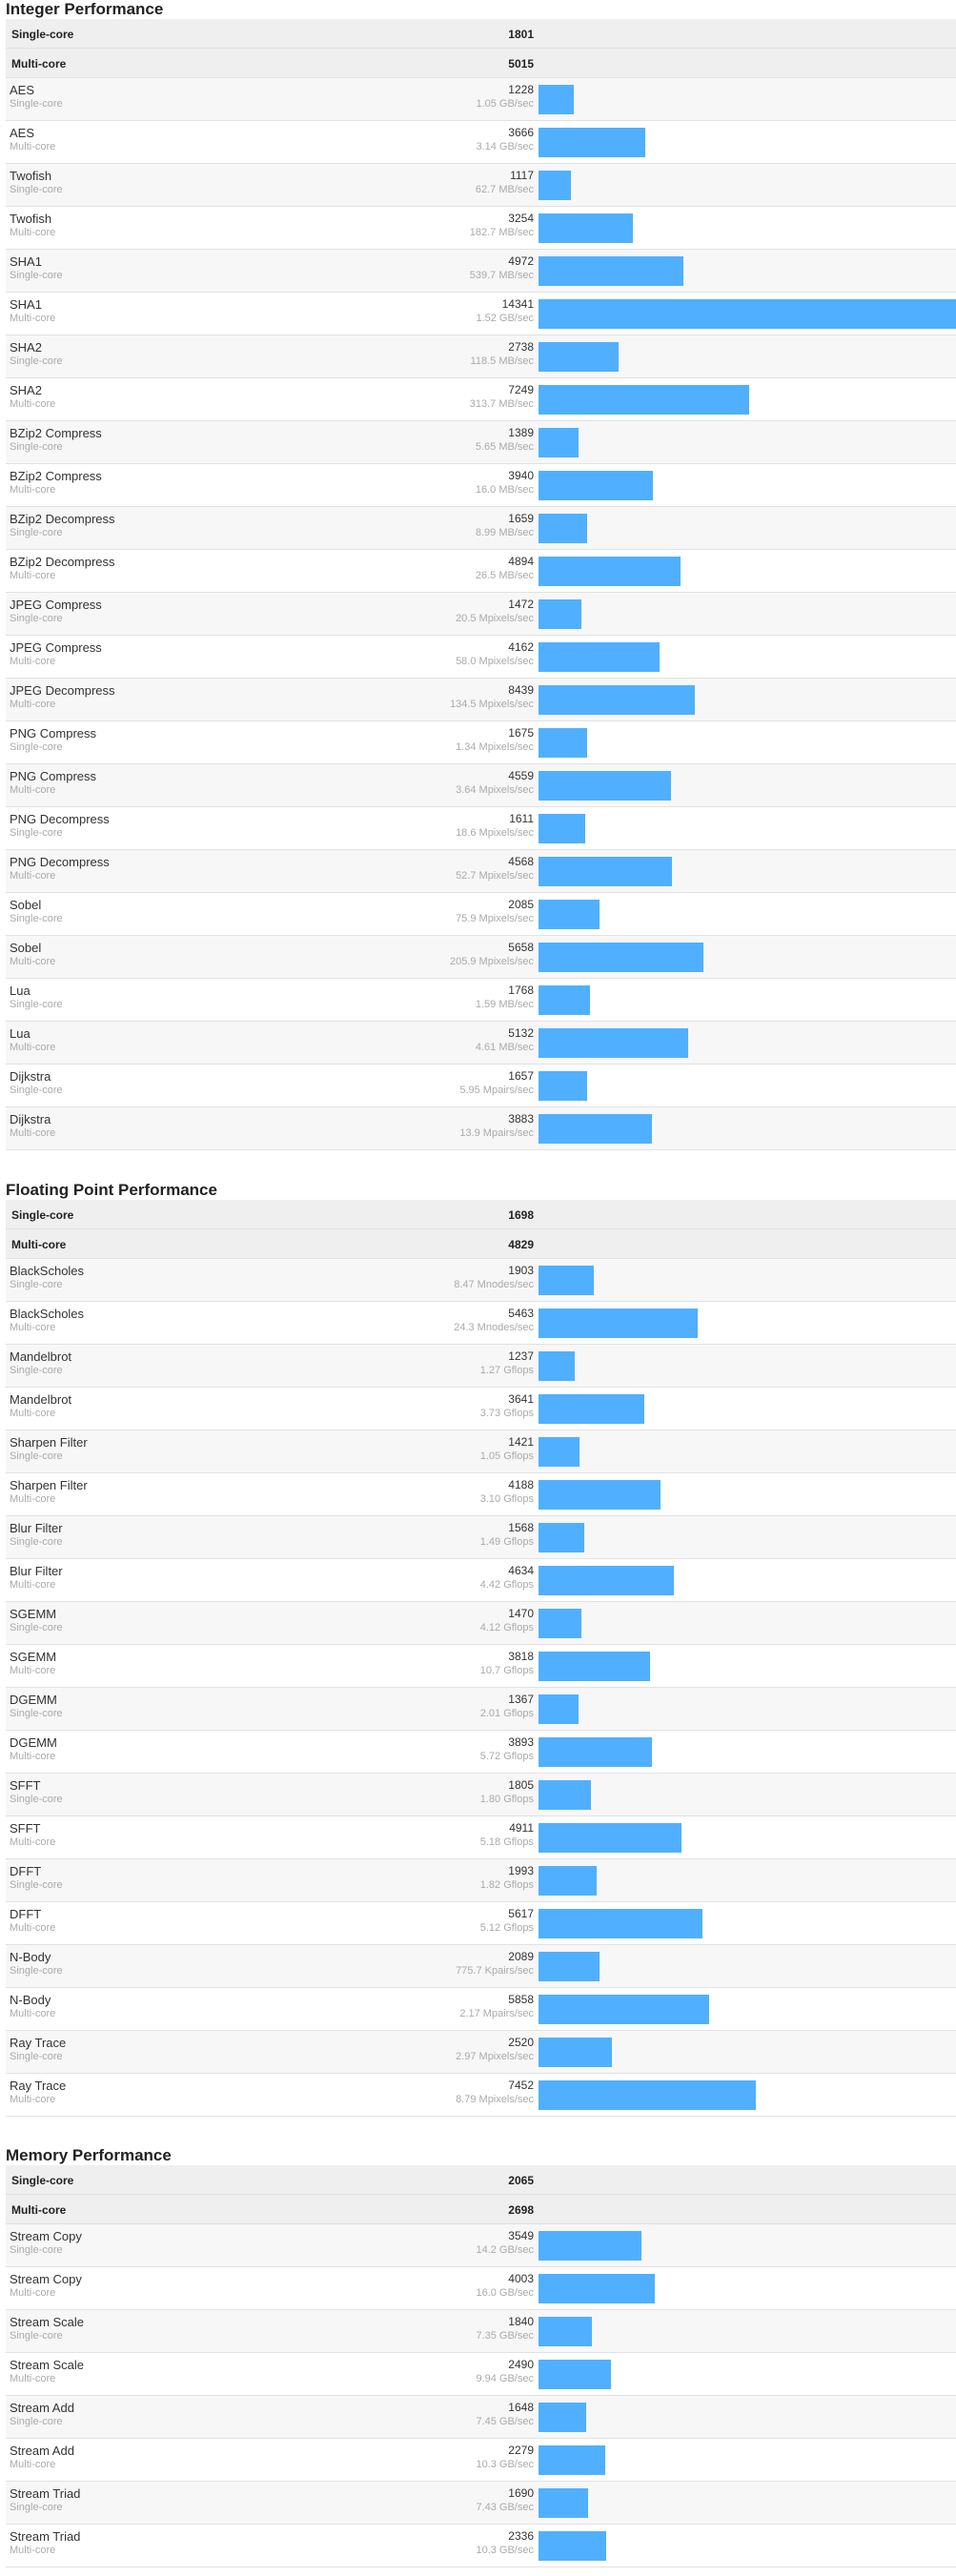 This screenshot has height=2576, width=956. I want to click on benchmark-name: SHA2, so click(26, 348).